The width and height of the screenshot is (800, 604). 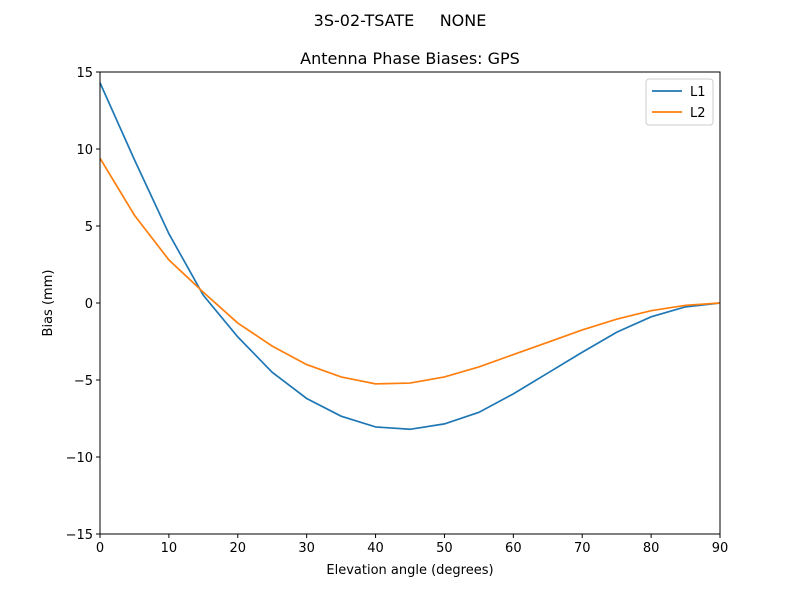 I want to click on x-tick-label: 60, so click(x=513, y=548).